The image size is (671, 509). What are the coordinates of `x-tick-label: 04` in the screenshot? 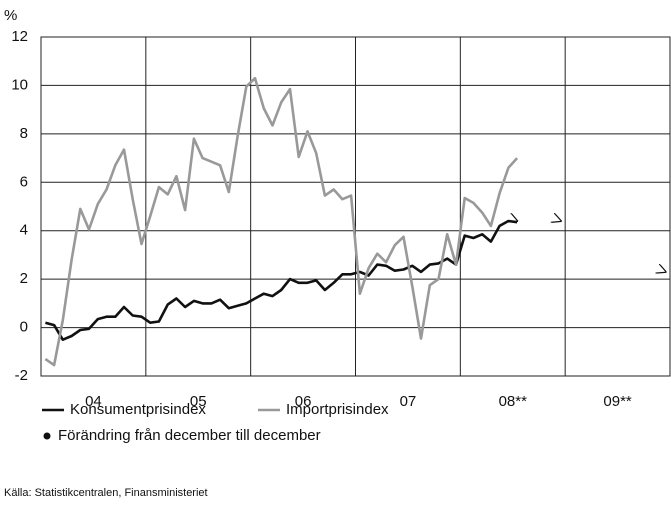 It's located at (93, 401).